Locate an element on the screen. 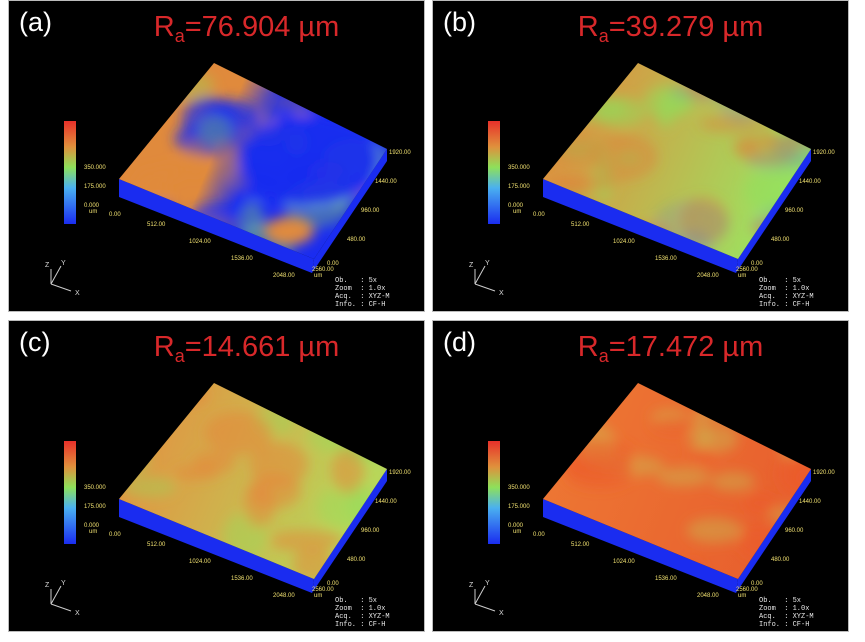 The image size is (865, 642). roughness-title: Ra=17.472 µm is located at coordinates (640, 349).